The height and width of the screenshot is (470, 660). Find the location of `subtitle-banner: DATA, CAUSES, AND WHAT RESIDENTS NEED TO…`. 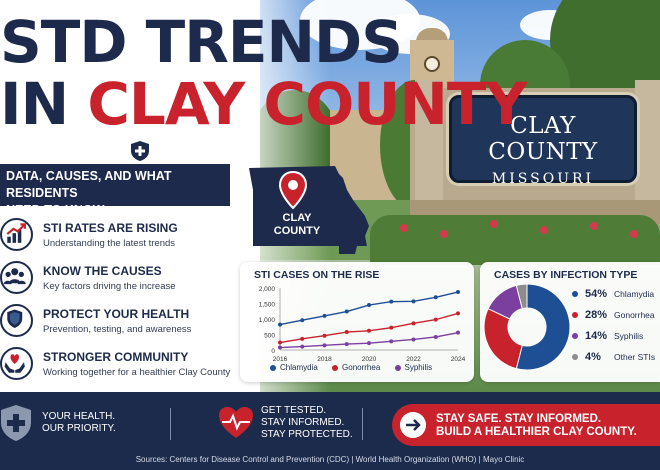

subtitle-banner: DATA, CAUSES, AND WHAT RESIDENTS NEED TO… is located at coordinates (115, 190).